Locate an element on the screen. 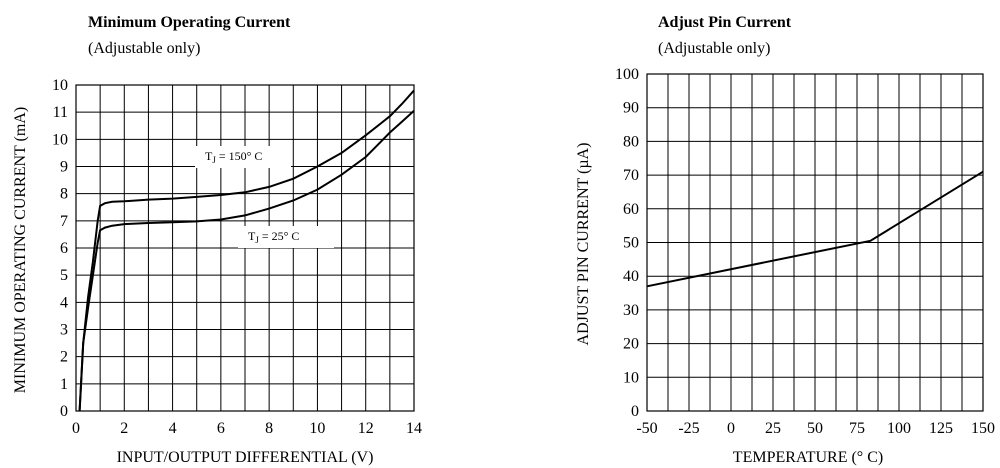  y-tick-label: 80 is located at coordinates (631, 141).